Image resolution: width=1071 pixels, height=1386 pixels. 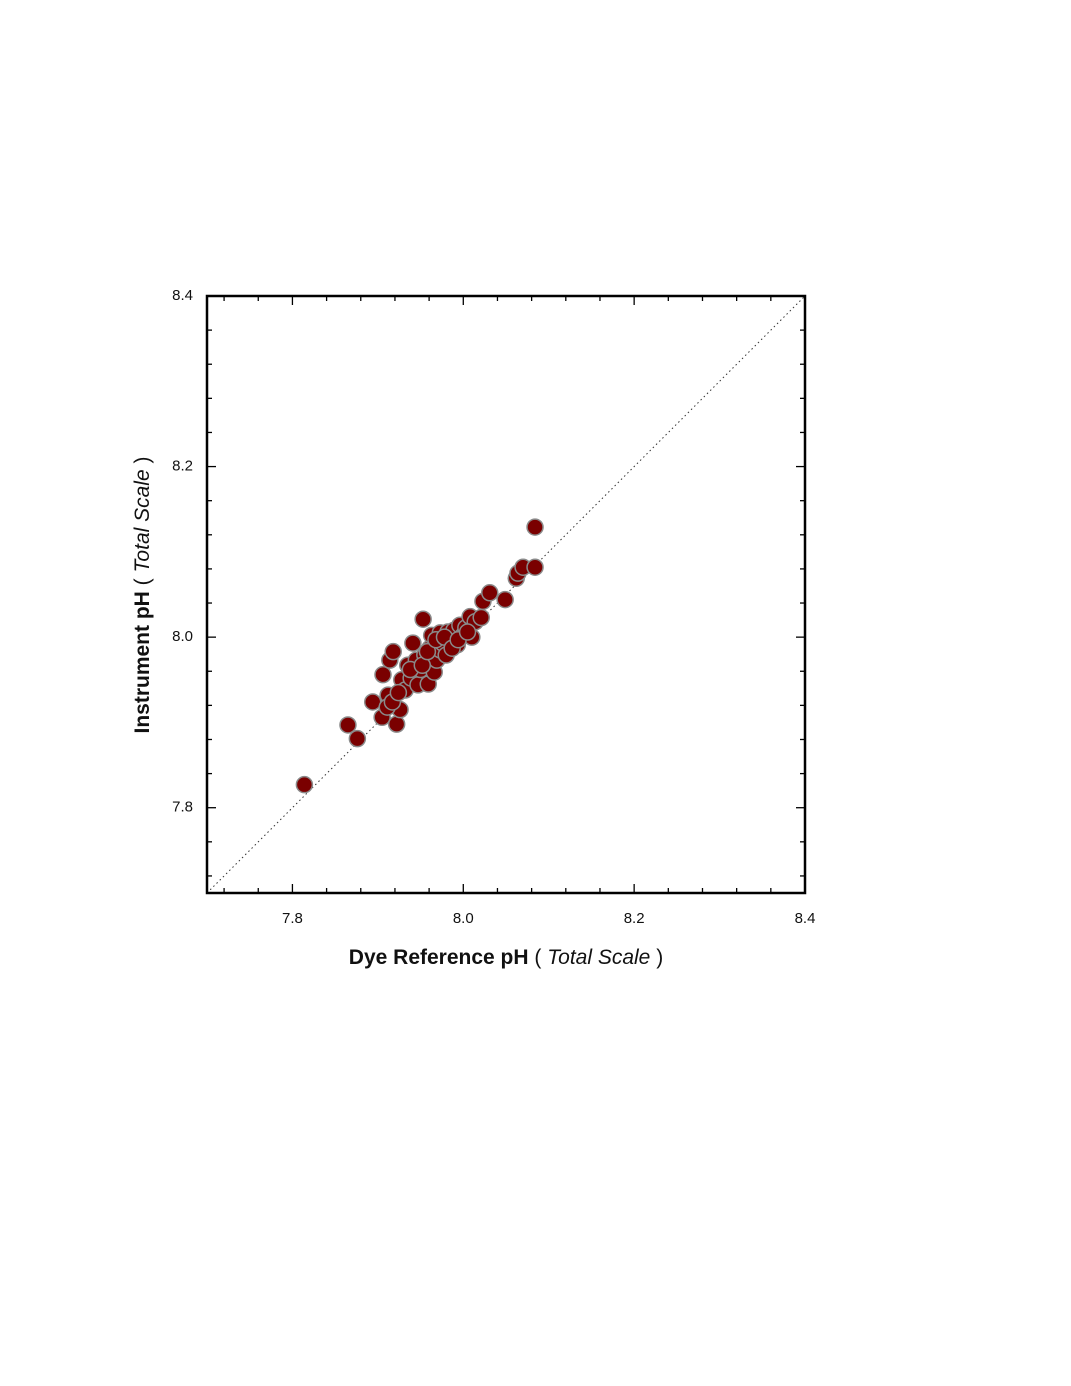 I want to click on y-label-paren: ), so click(x=142, y=460).